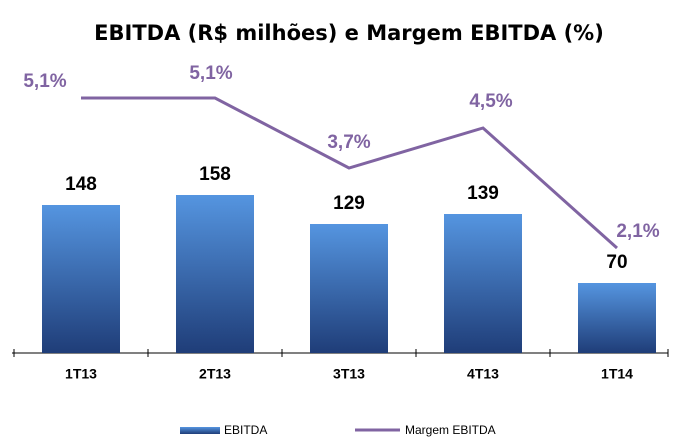  Describe the element at coordinates (483, 193) in the screenshot. I see `bar-value-label: 139` at that location.